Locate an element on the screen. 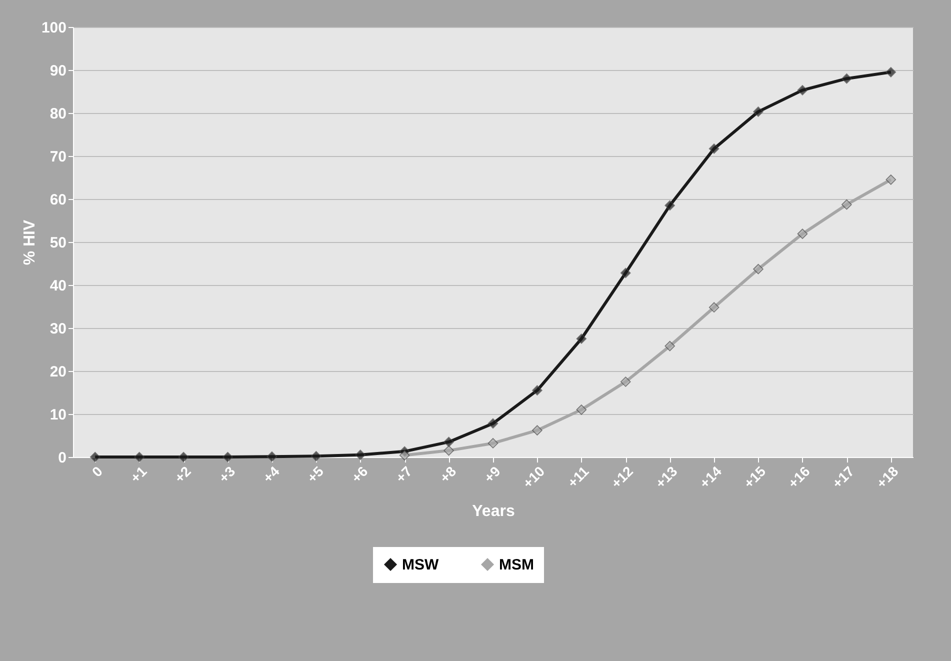  y-tick-label: 80 is located at coordinates (58, 114).